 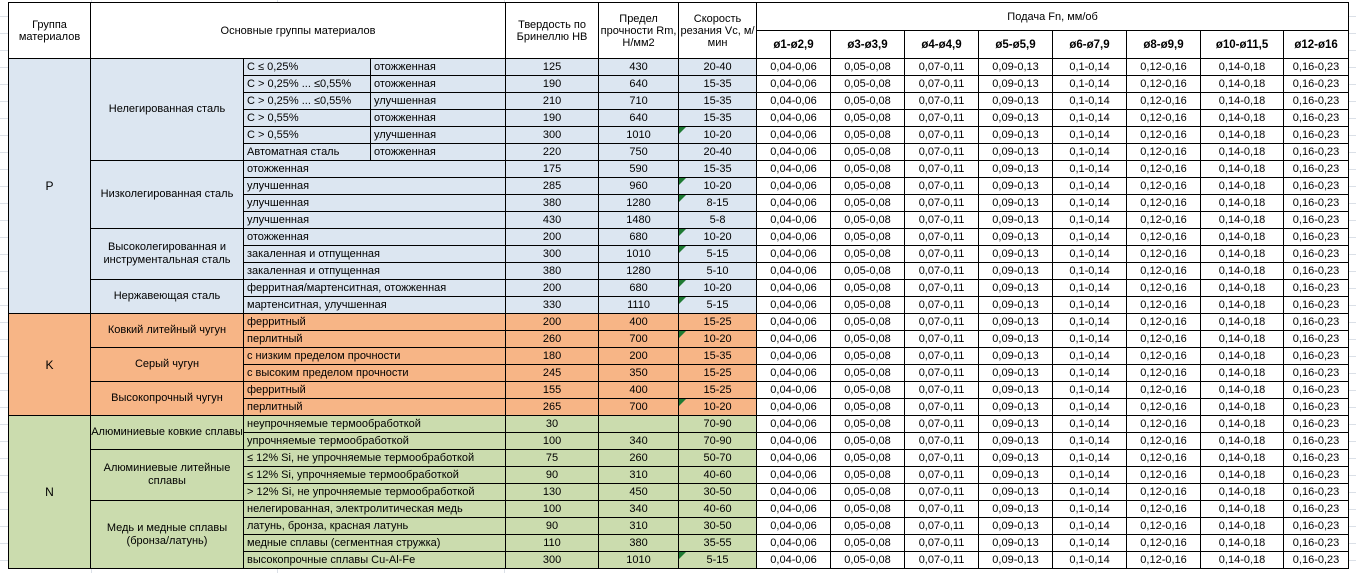 I want to click on cell-hardness: 380, so click(x=552, y=203).